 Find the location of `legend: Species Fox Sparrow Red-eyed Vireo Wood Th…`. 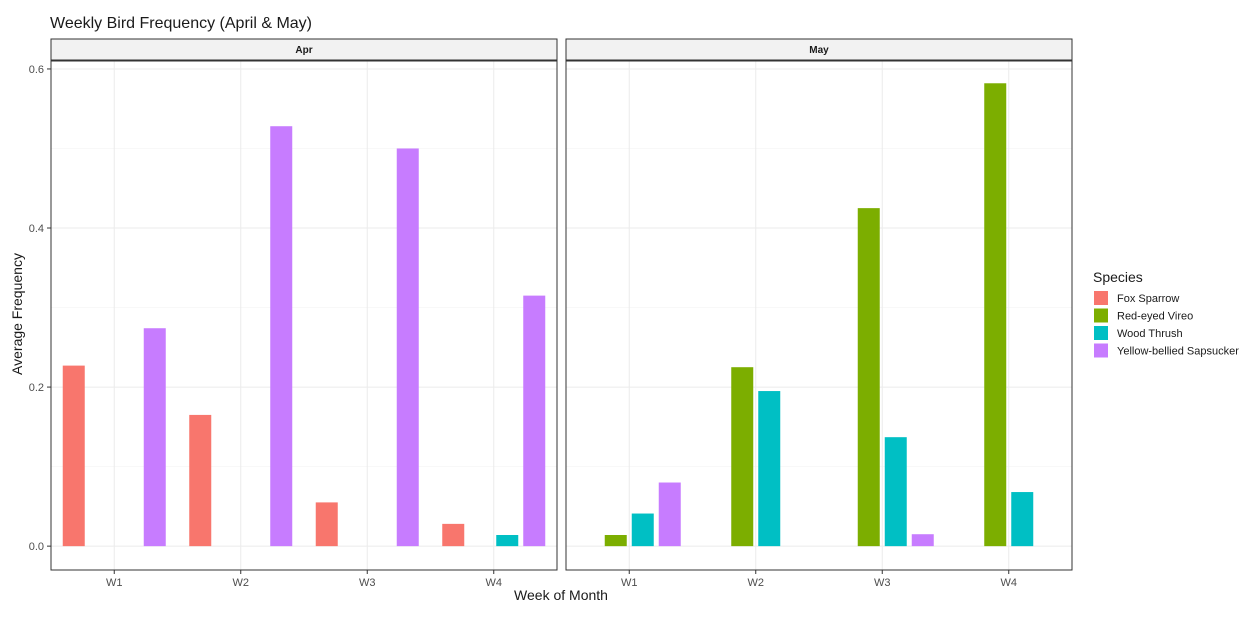

legend: Species Fox Sparrow Red-eyed Vireo Wood Th… is located at coordinates (1166, 313).